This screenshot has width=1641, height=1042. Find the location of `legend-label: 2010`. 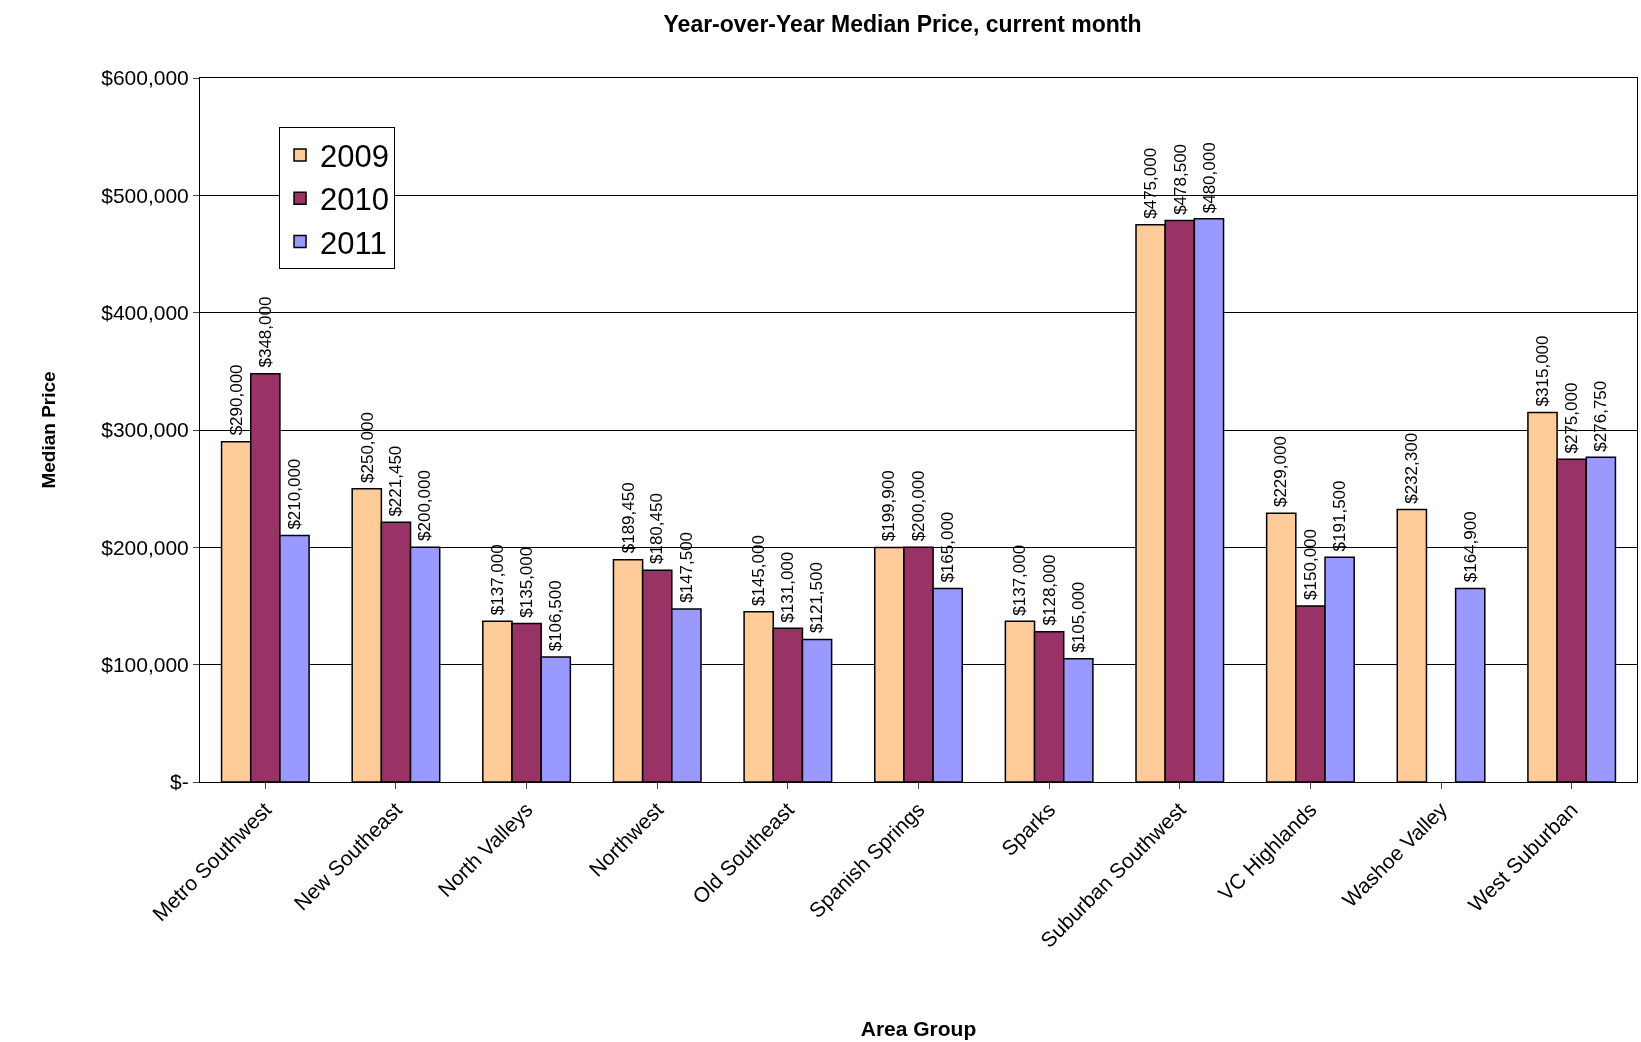

legend-label: 2010 is located at coordinates (354, 200).